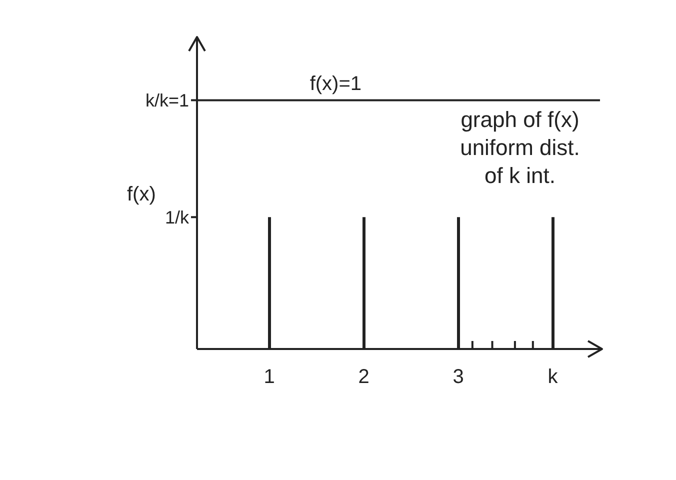 The height and width of the screenshot is (480, 676). I want to click on y-tick-label: 1/k, so click(177, 218).